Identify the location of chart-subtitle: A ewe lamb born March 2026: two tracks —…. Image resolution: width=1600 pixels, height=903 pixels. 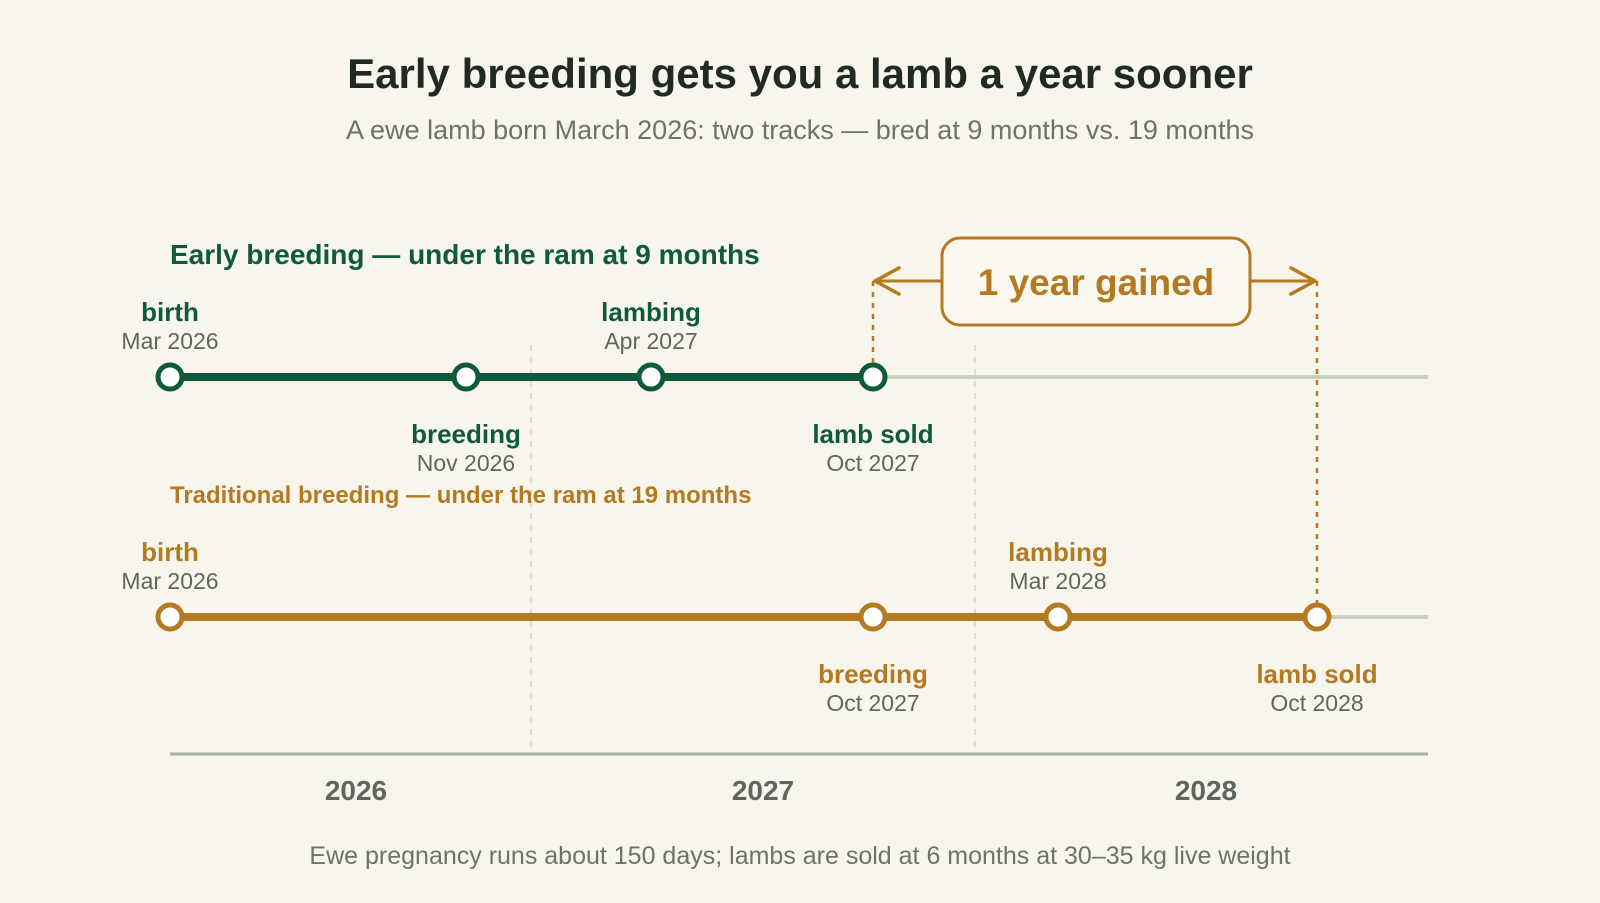
(800, 130).